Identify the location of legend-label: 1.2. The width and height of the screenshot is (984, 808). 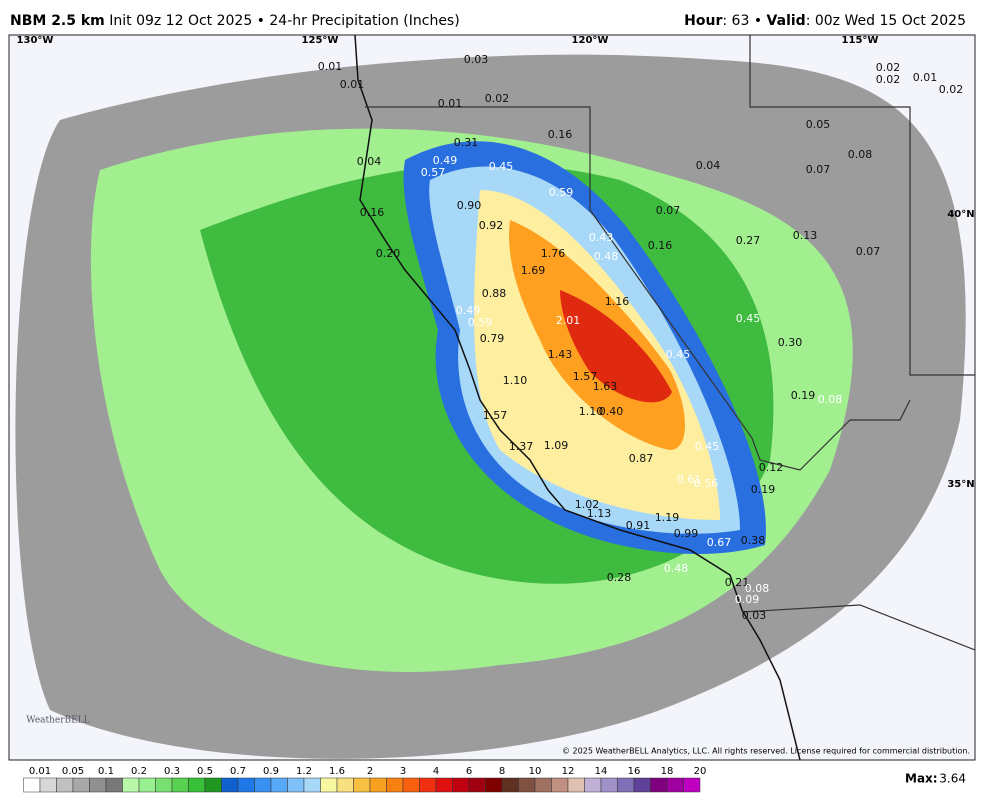
(304, 771).